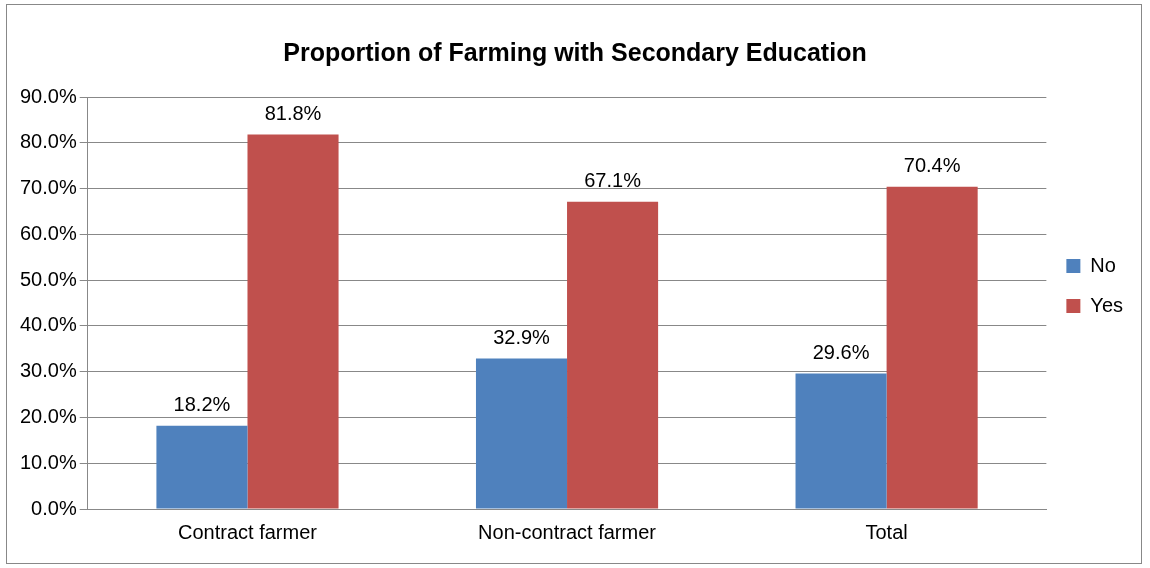 This screenshot has height=568, width=1150. Describe the element at coordinates (886, 531) in the screenshot. I see `x-tick-label: Total` at that location.